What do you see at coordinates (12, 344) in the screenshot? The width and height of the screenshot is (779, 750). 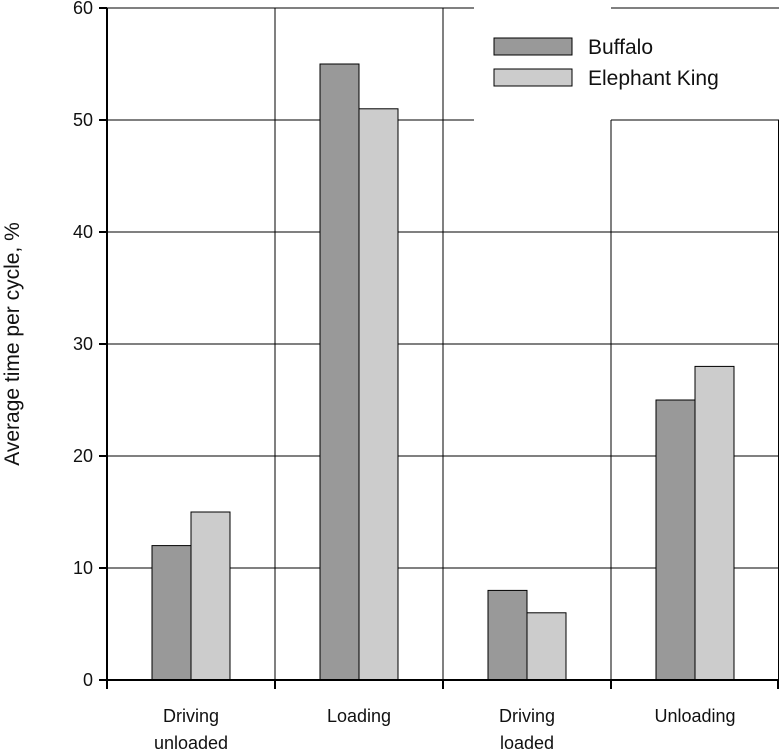 I see `y-axis-label: Average time per cycle, %` at bounding box center [12, 344].